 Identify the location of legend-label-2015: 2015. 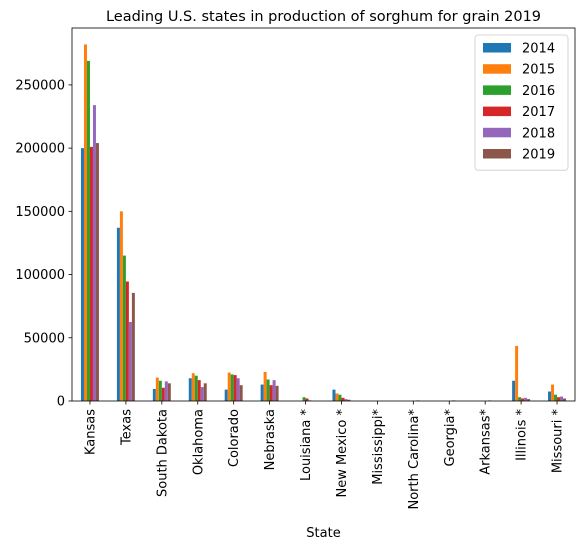
(538, 70).